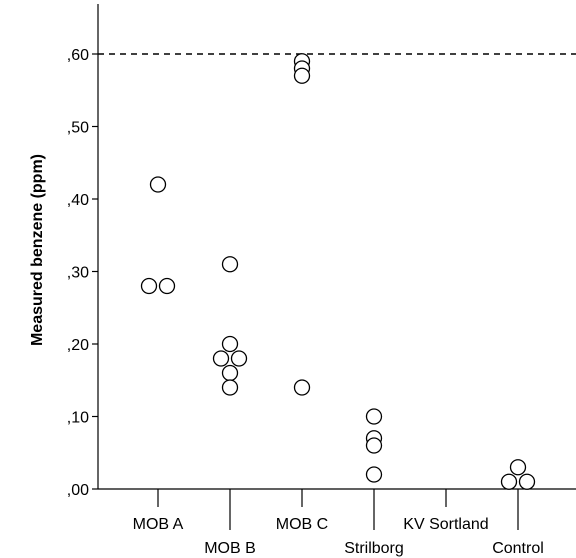 Image resolution: width=576 pixels, height=558 pixels. What do you see at coordinates (78, 273) in the screenshot?
I see `y-tick-label: ,30` at bounding box center [78, 273].